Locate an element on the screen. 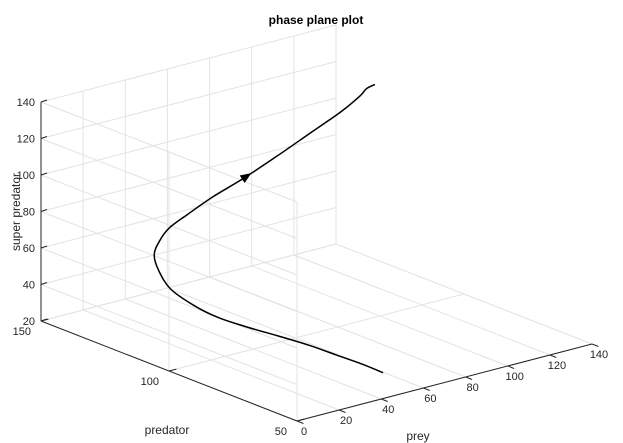  z-tick-label: 120 is located at coordinates (26, 140).